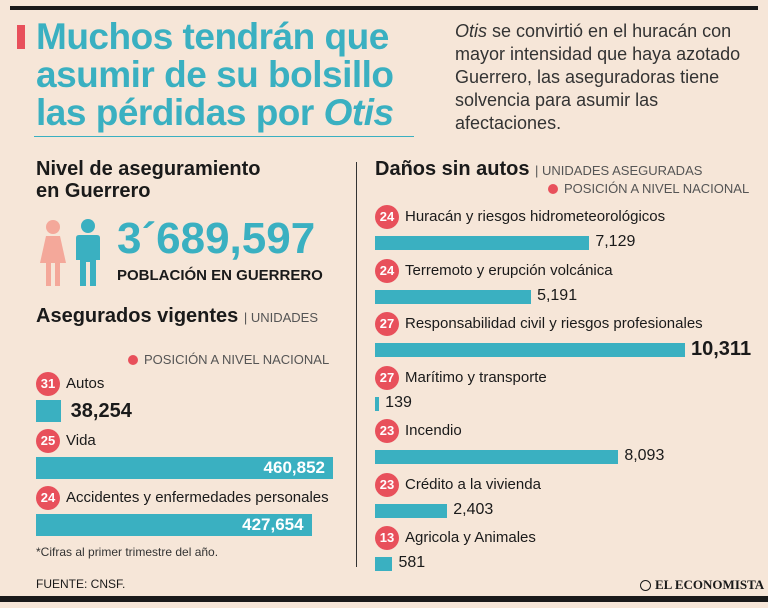  Describe the element at coordinates (398, 402) in the screenshot. I see `value-label: 139` at that location.